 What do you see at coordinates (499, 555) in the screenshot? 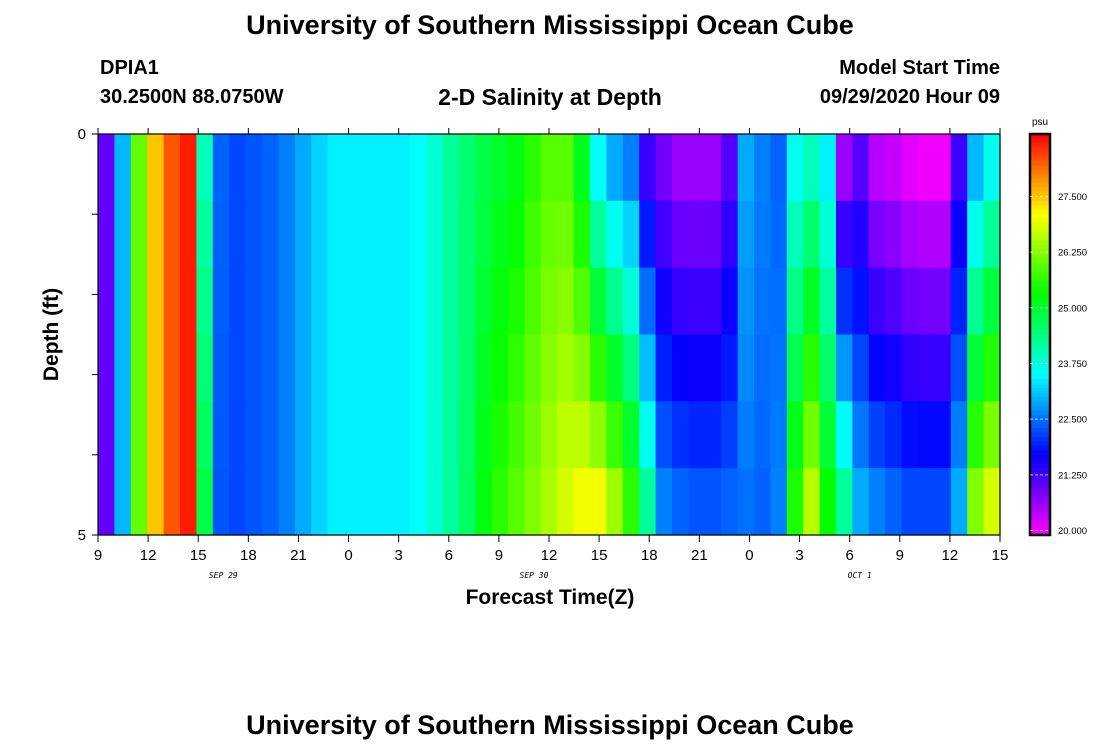
I see `x-tick-label: 9` at bounding box center [499, 555].